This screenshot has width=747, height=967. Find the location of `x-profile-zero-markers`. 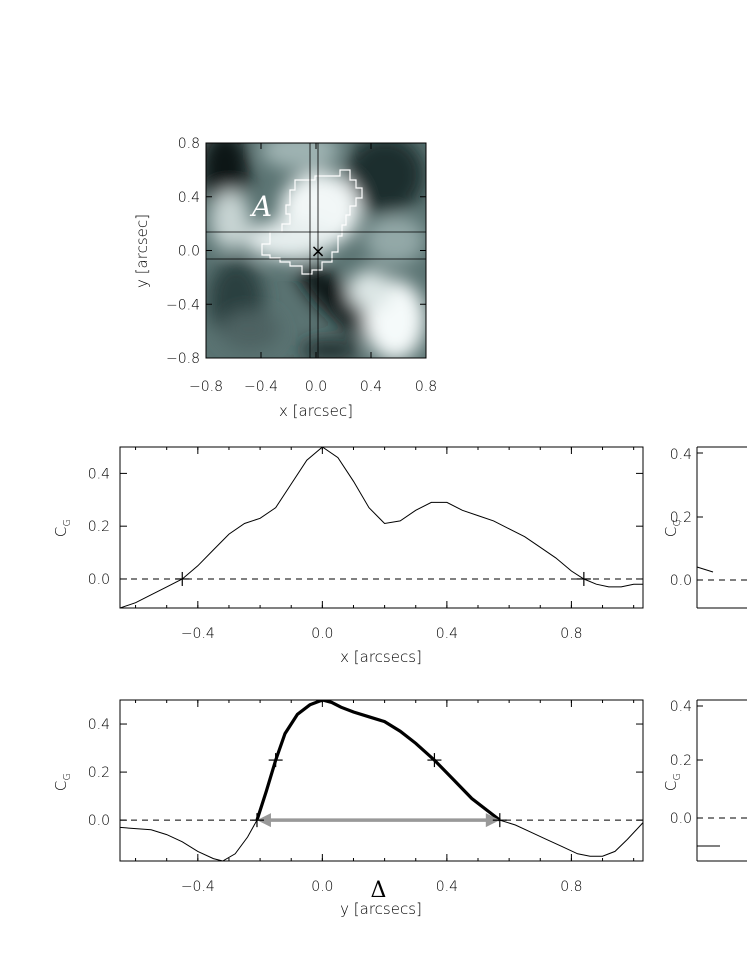

x-profile-zero-markers is located at coordinates (383, 578).